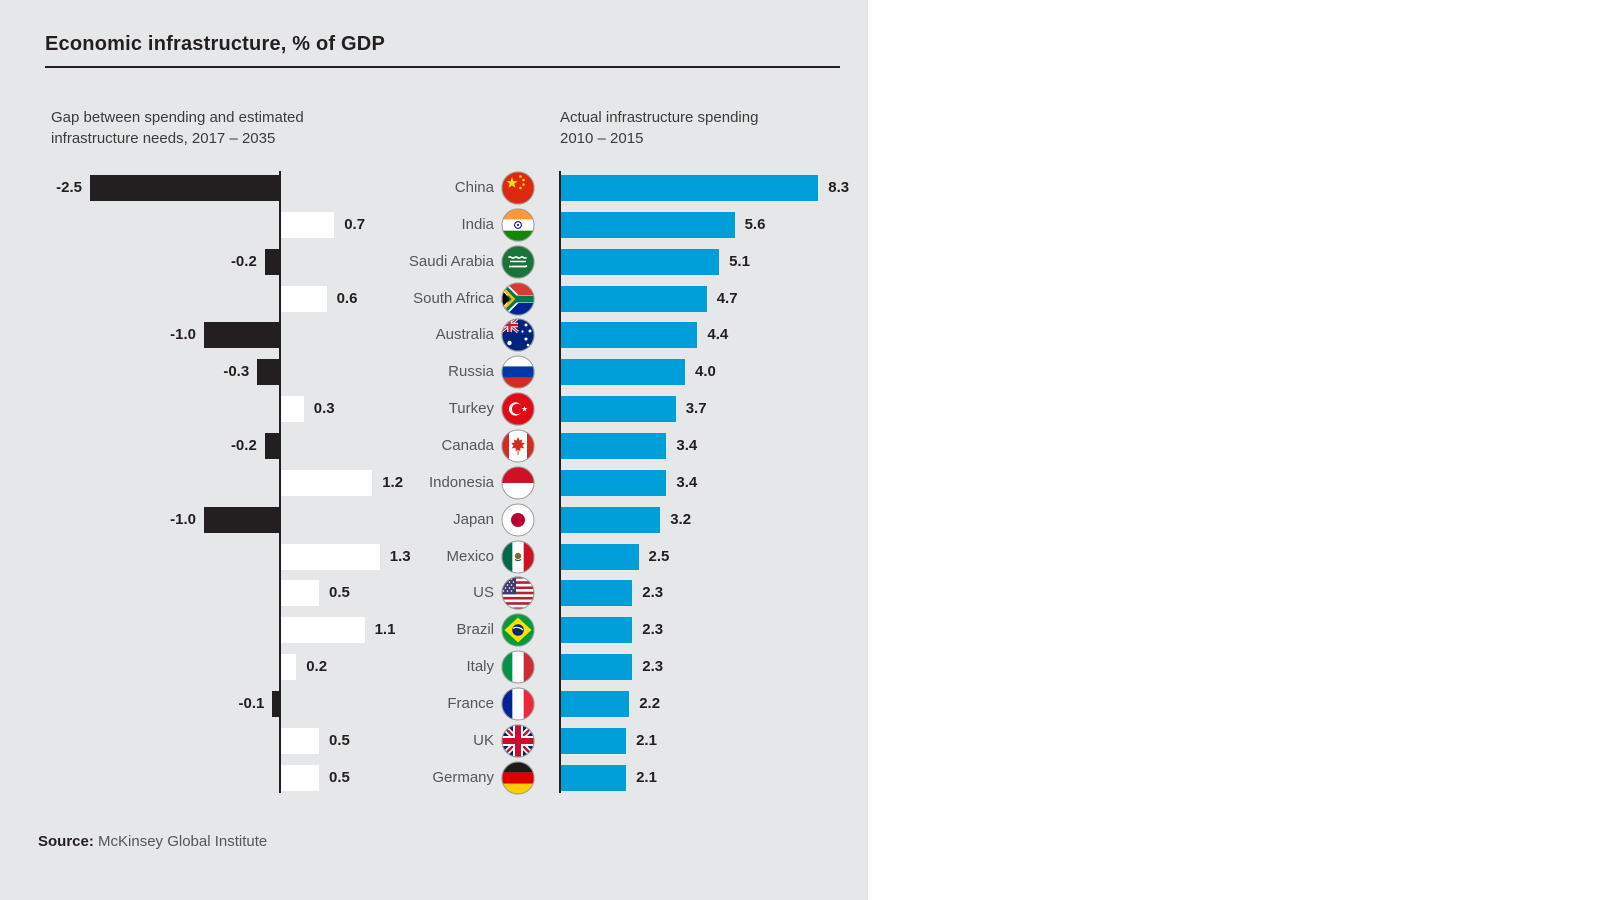 The width and height of the screenshot is (1600, 900). What do you see at coordinates (518, 335) in the screenshot?
I see `flag-australia-icon` at bounding box center [518, 335].